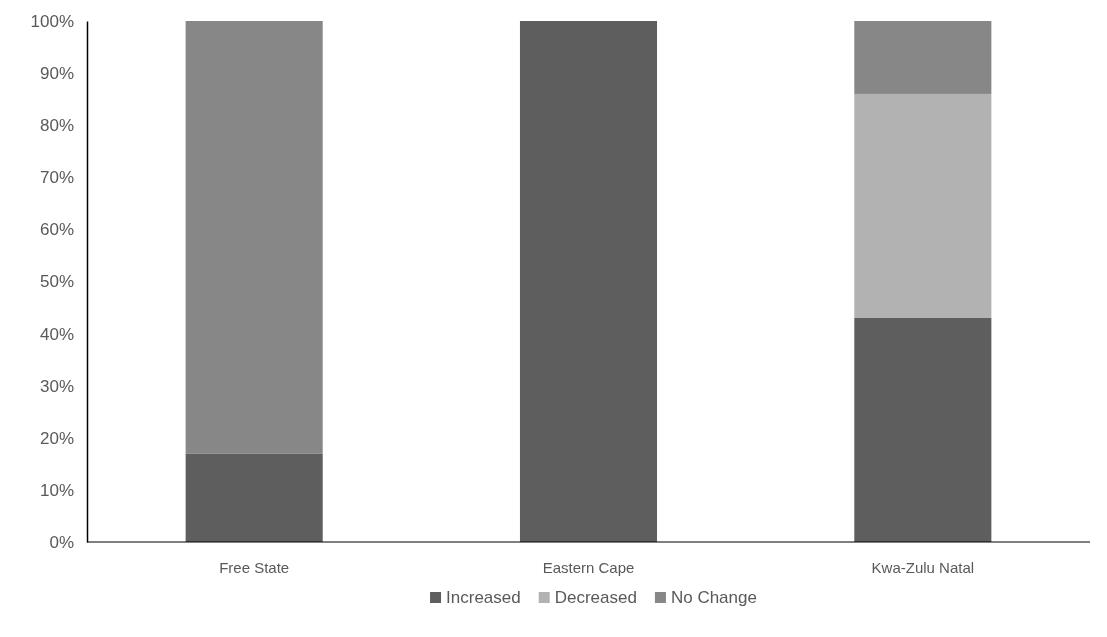 This screenshot has width=1107, height=637. I want to click on y-tick-label: 20%, so click(56, 438).